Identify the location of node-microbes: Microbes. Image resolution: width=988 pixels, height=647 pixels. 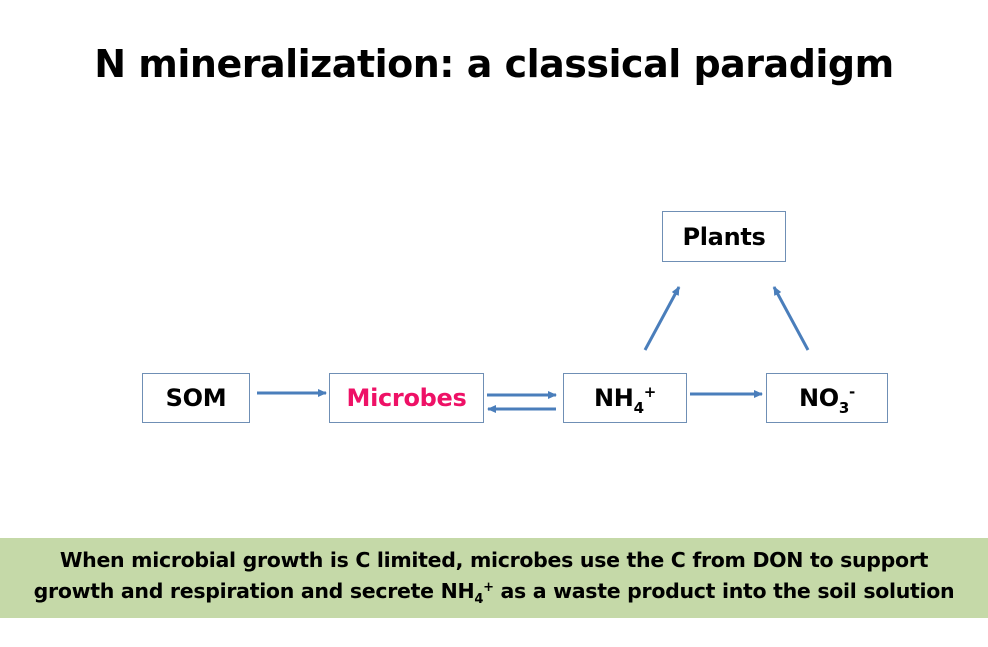
(406, 398).